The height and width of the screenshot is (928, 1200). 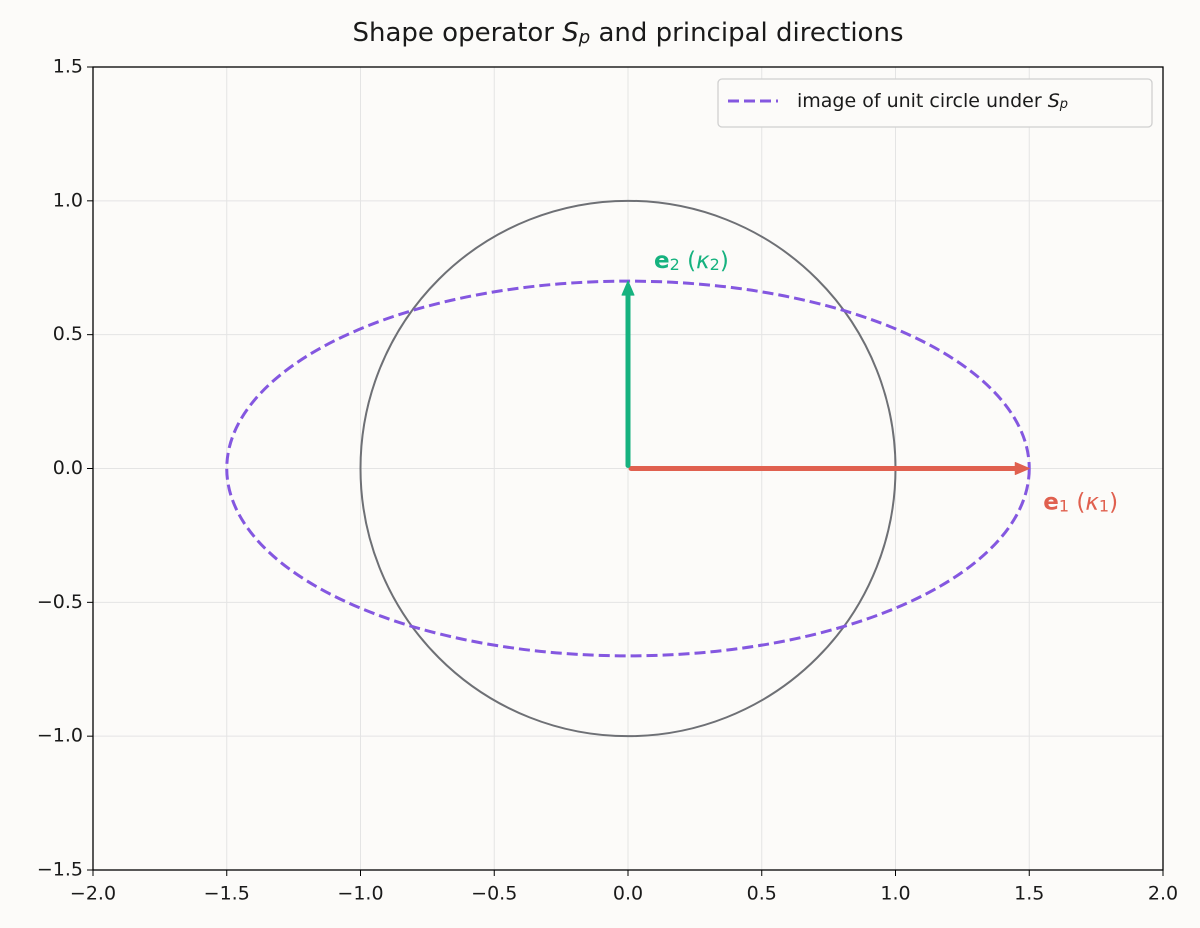 What do you see at coordinates (895, 894) in the screenshot?
I see `x-tick-label: 1.0` at bounding box center [895, 894].